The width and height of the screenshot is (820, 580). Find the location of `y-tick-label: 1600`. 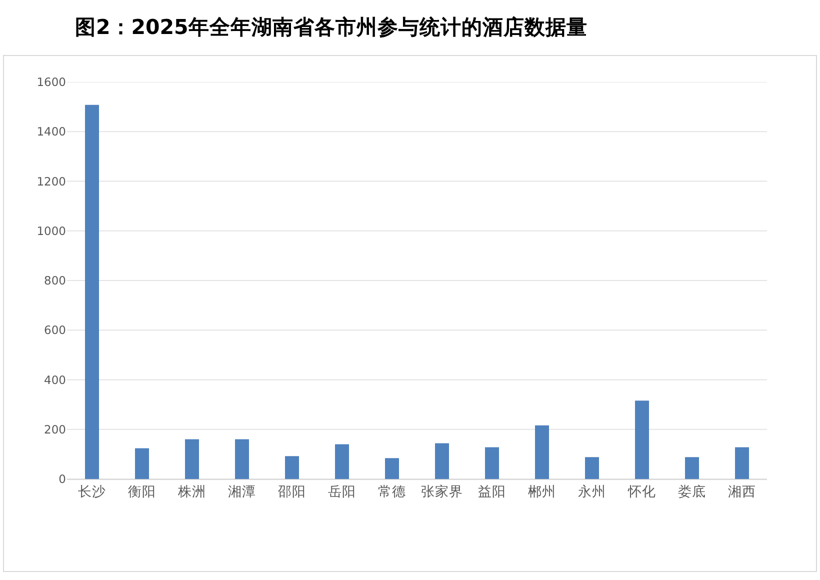

y-tick-label: 1600 is located at coordinates (51, 82).